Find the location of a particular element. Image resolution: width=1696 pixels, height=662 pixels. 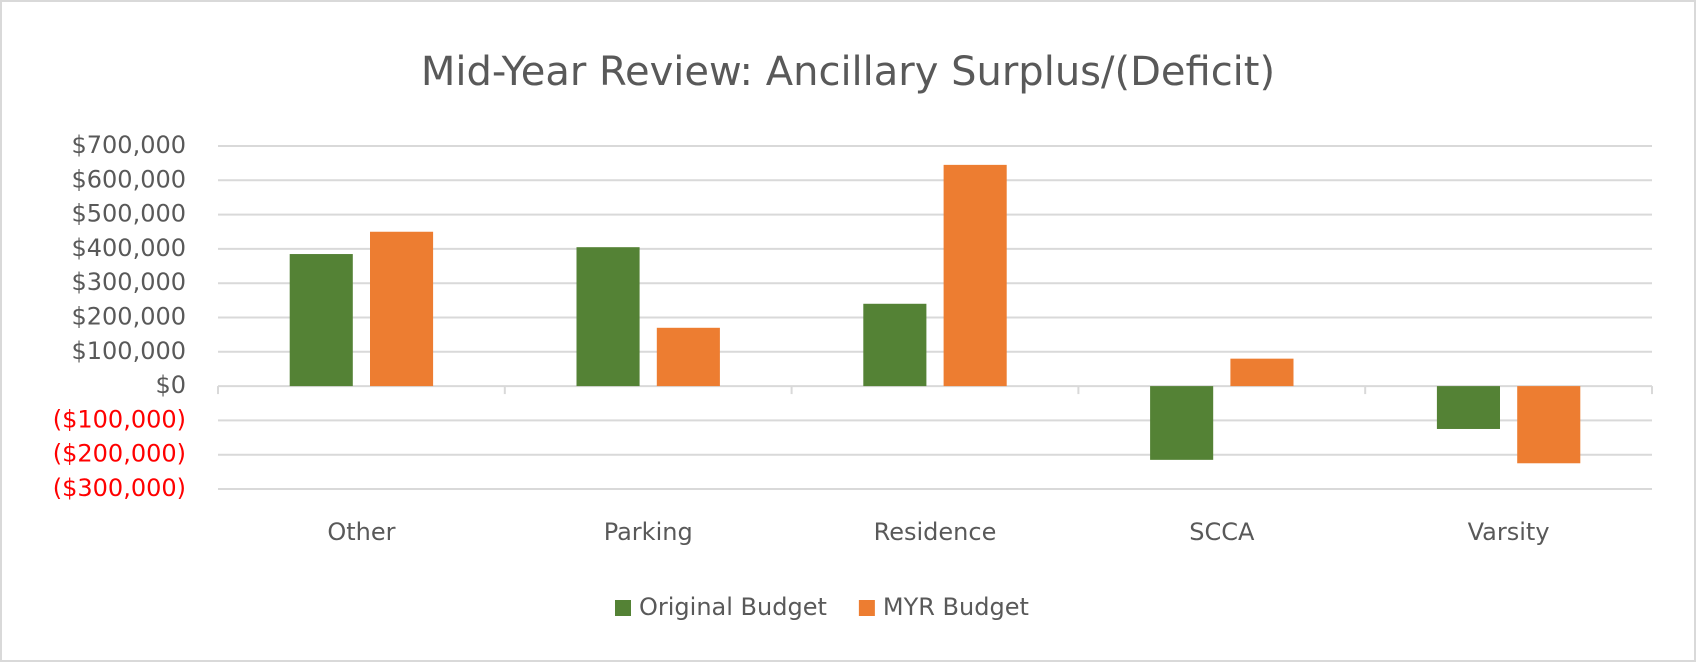

y-tick-label: $0 is located at coordinates (170, 385).